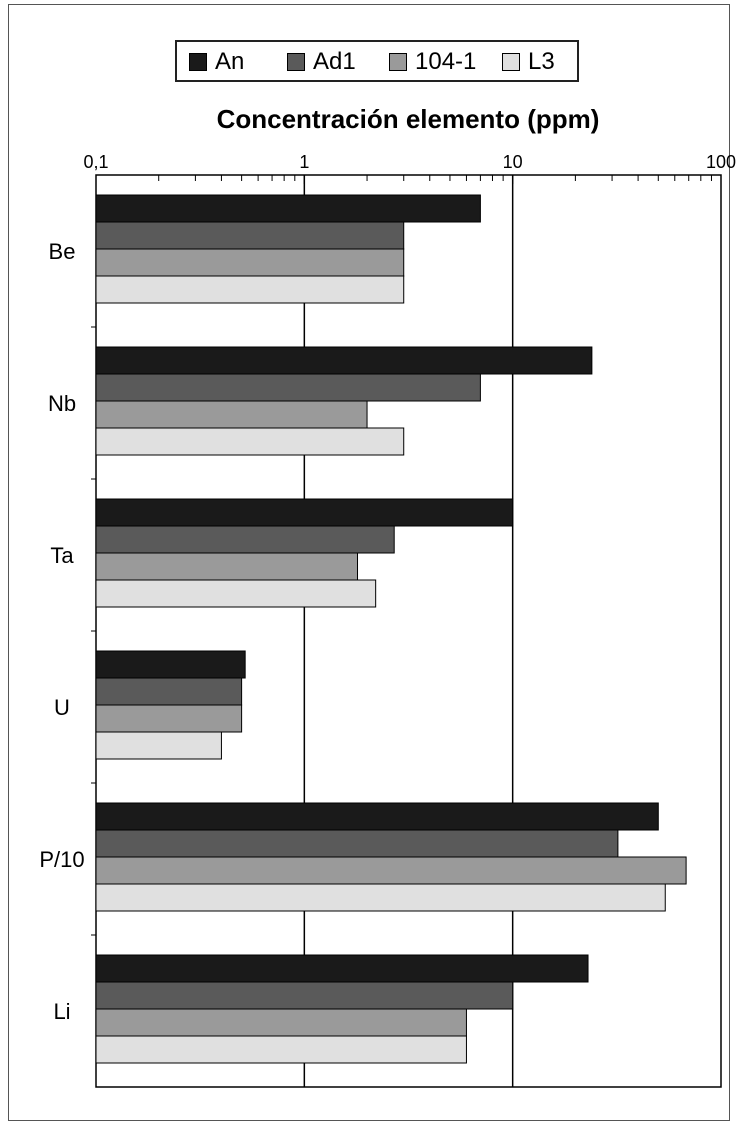 The width and height of the screenshot is (739, 1125). I want to click on x-tick-label: 0,1, so click(95, 162).